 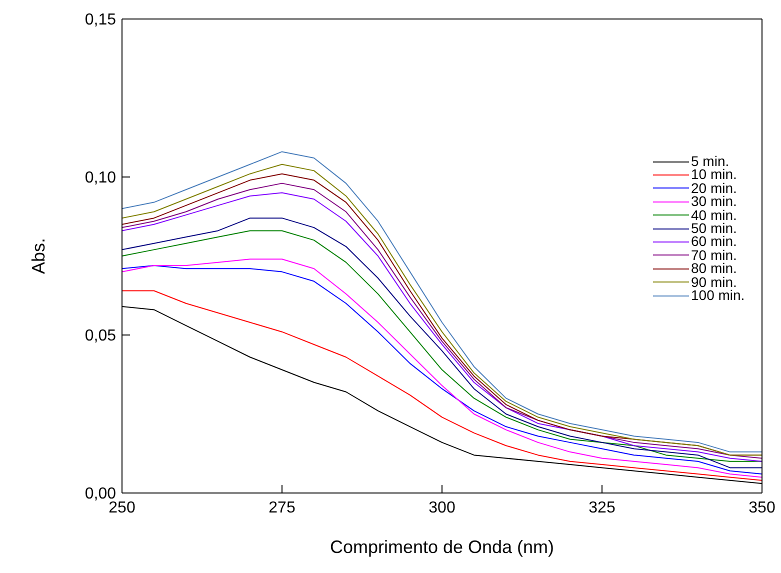 I want to click on y-tick-label: 0,15, so click(x=100, y=20).